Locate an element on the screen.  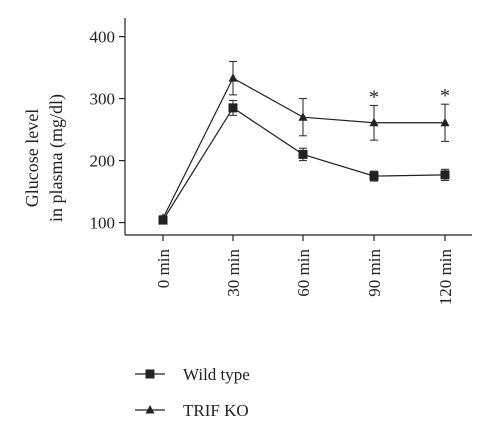
y-tick-label: 100 is located at coordinates (103, 223).